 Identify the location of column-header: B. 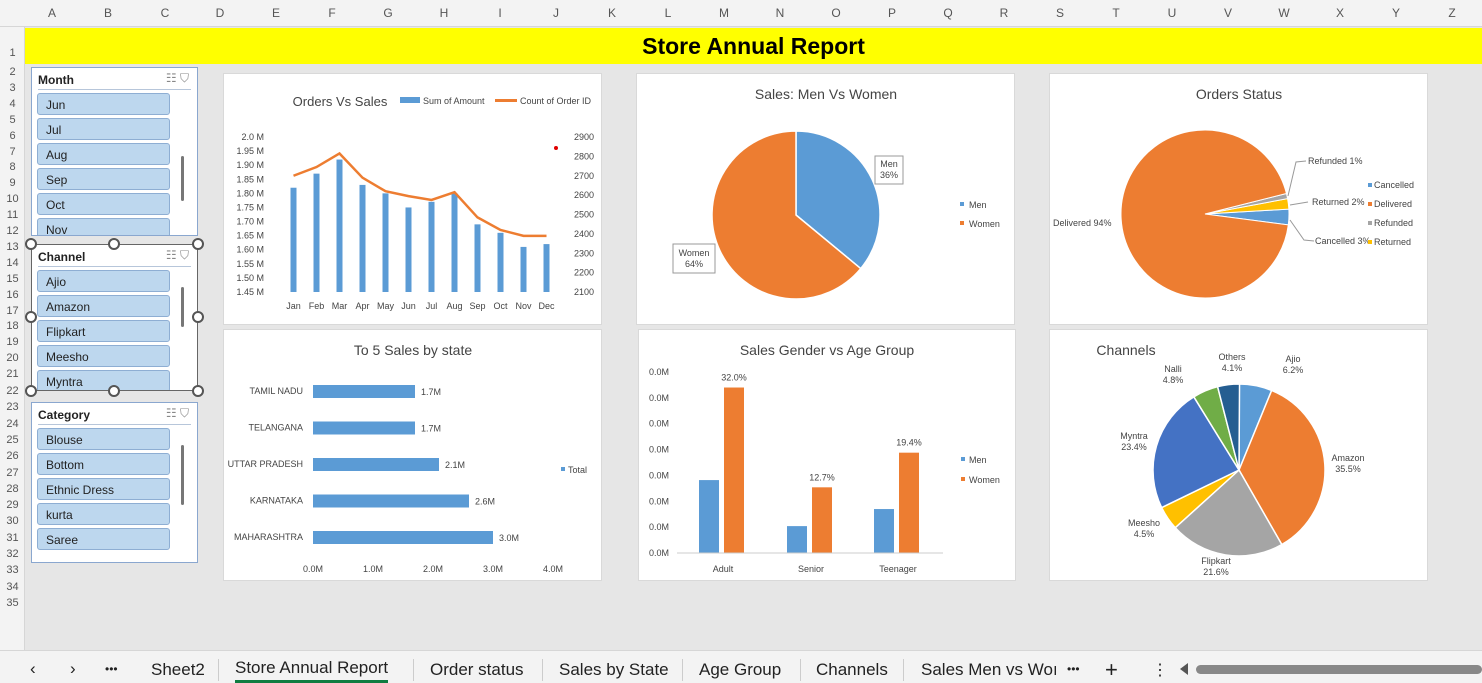
(107, 13).